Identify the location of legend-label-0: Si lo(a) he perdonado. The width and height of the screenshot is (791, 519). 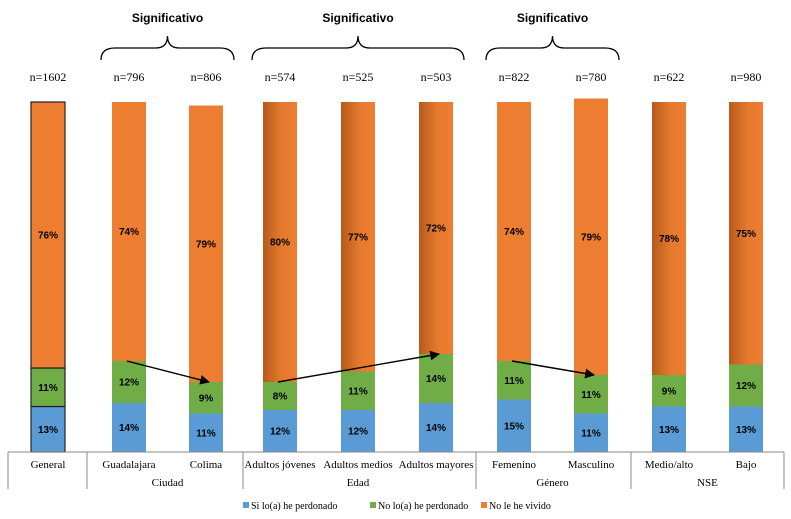
(294, 506).